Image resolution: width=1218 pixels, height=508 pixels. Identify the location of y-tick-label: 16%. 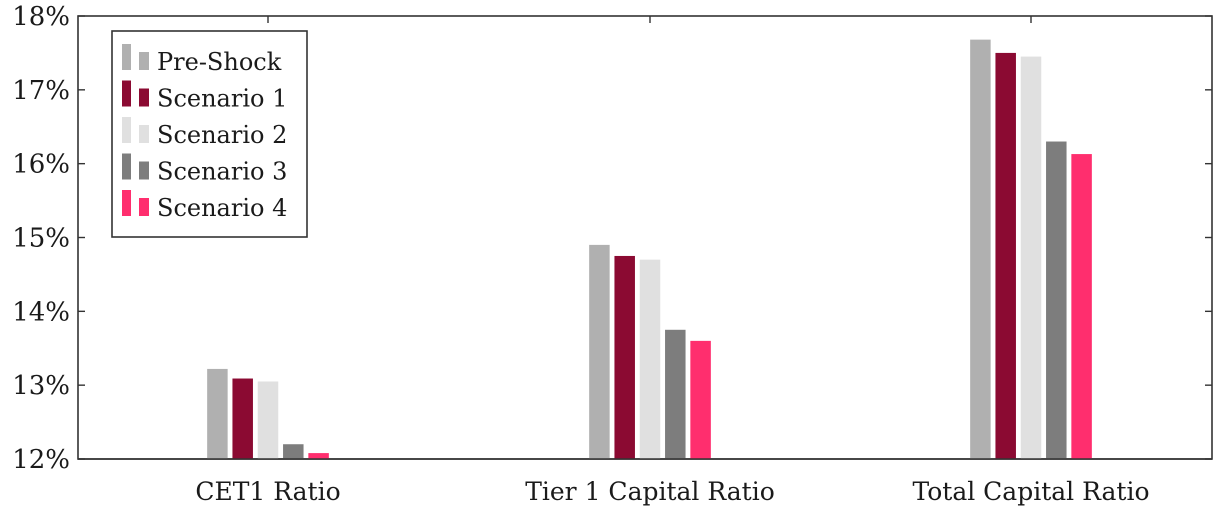
(41, 165).